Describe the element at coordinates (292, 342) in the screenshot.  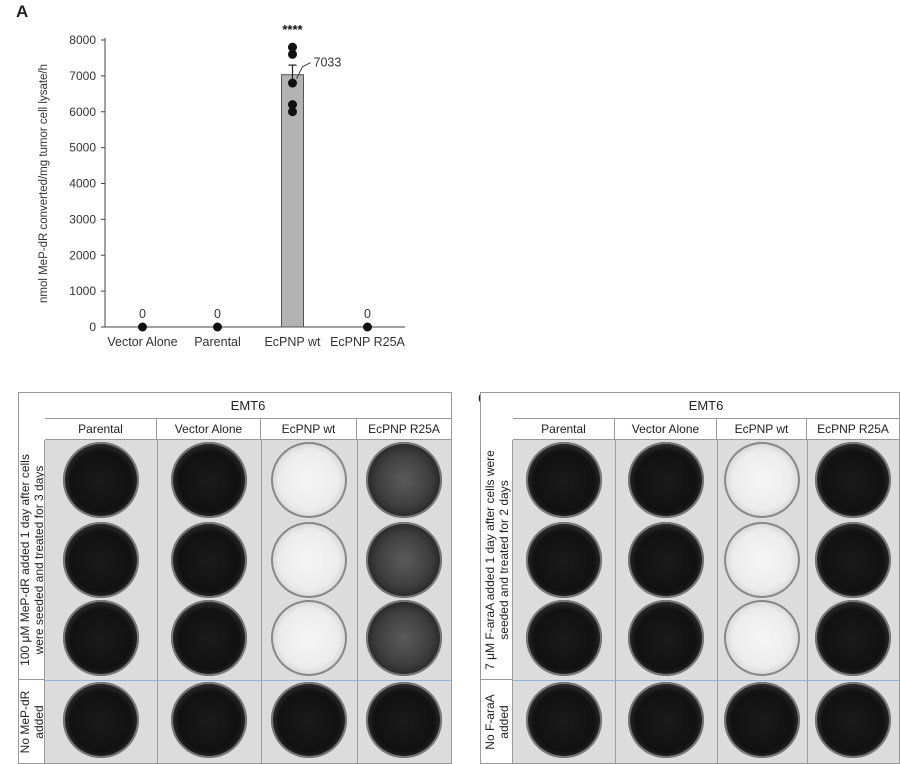
I see `x-tick-label: EcPNP wt` at that location.